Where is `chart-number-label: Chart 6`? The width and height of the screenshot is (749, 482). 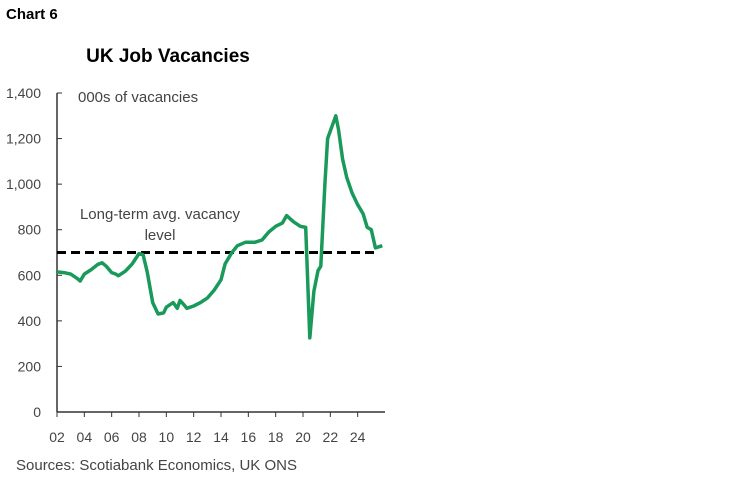 chart-number-label: Chart 6 is located at coordinates (32, 14).